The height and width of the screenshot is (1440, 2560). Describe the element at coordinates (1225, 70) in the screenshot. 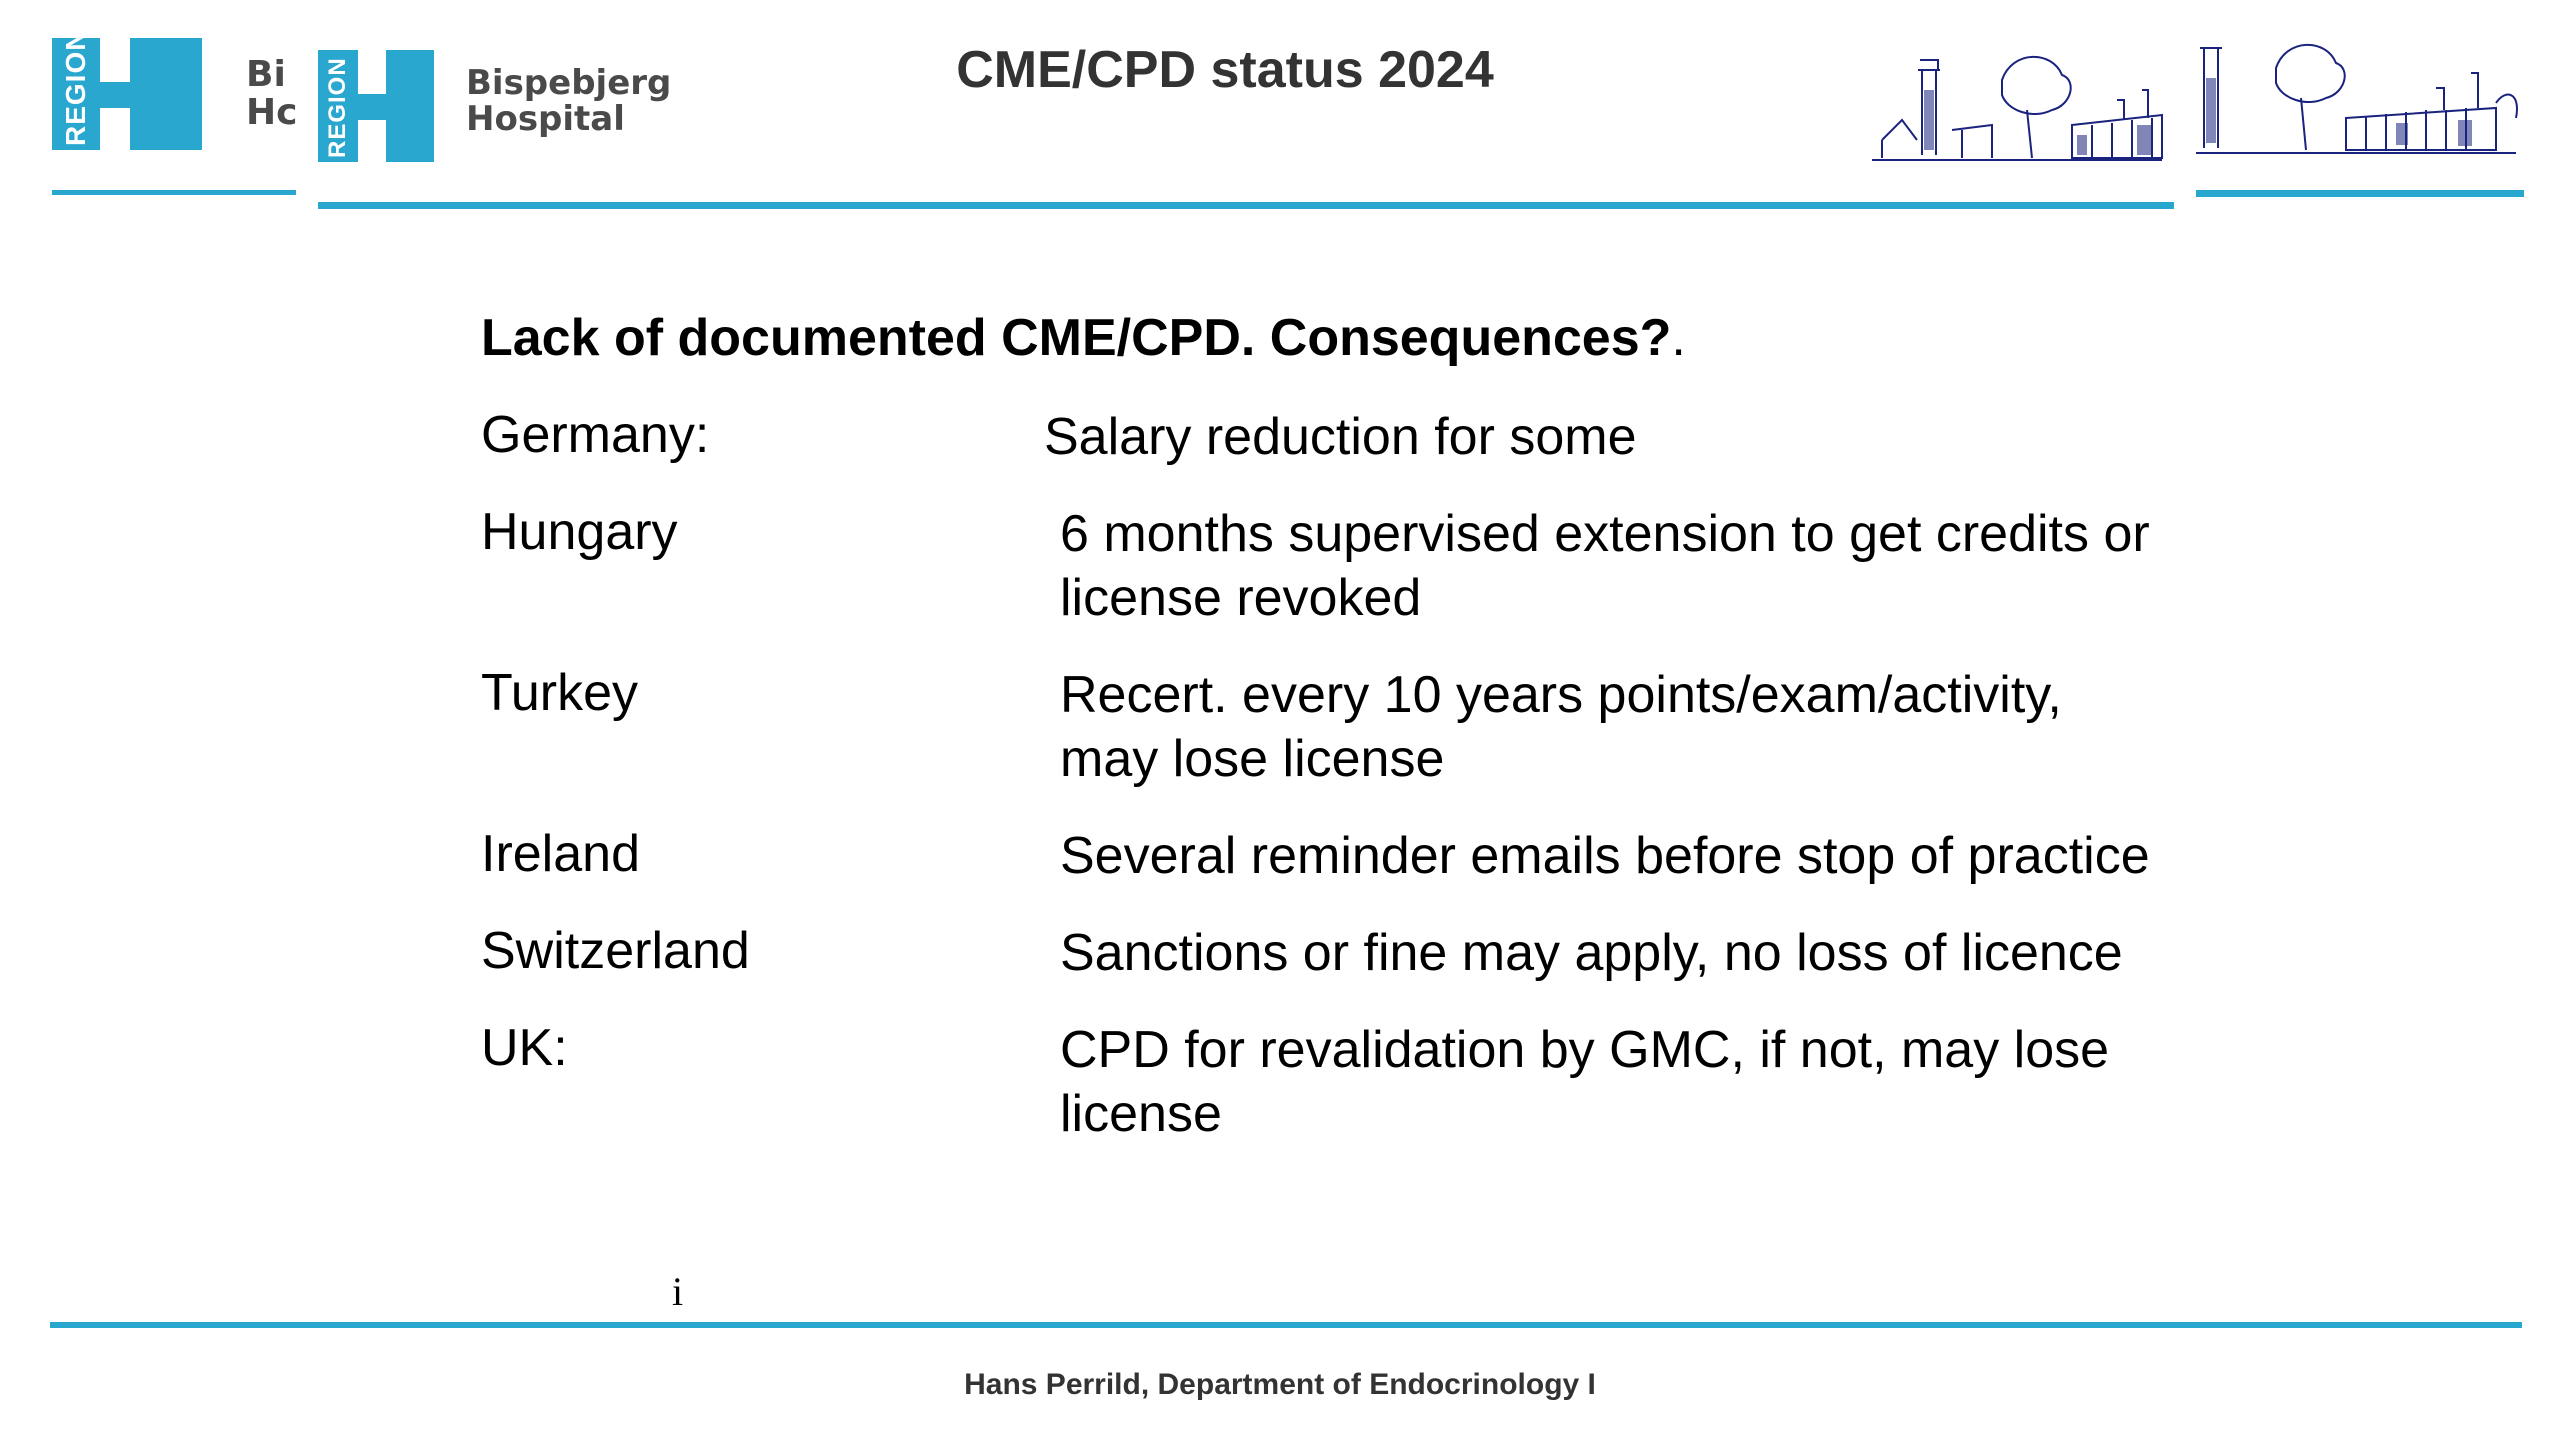

I see `slide-title: CME/CPD status 2024` at that location.